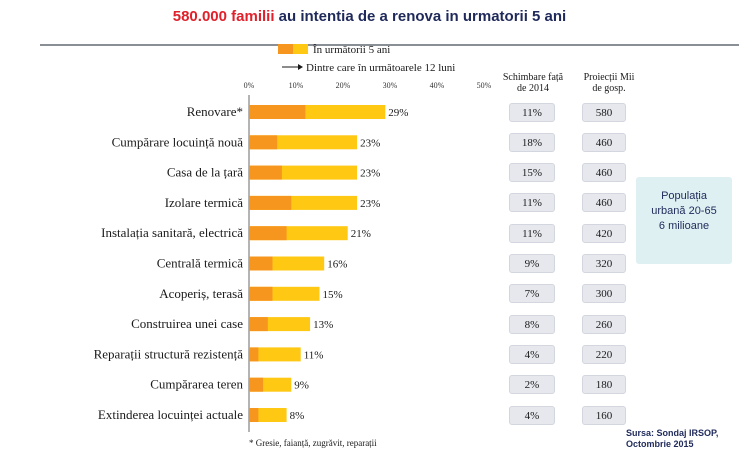  Describe the element at coordinates (684, 196) in the screenshot. I see `population-line-1: Populația` at that location.